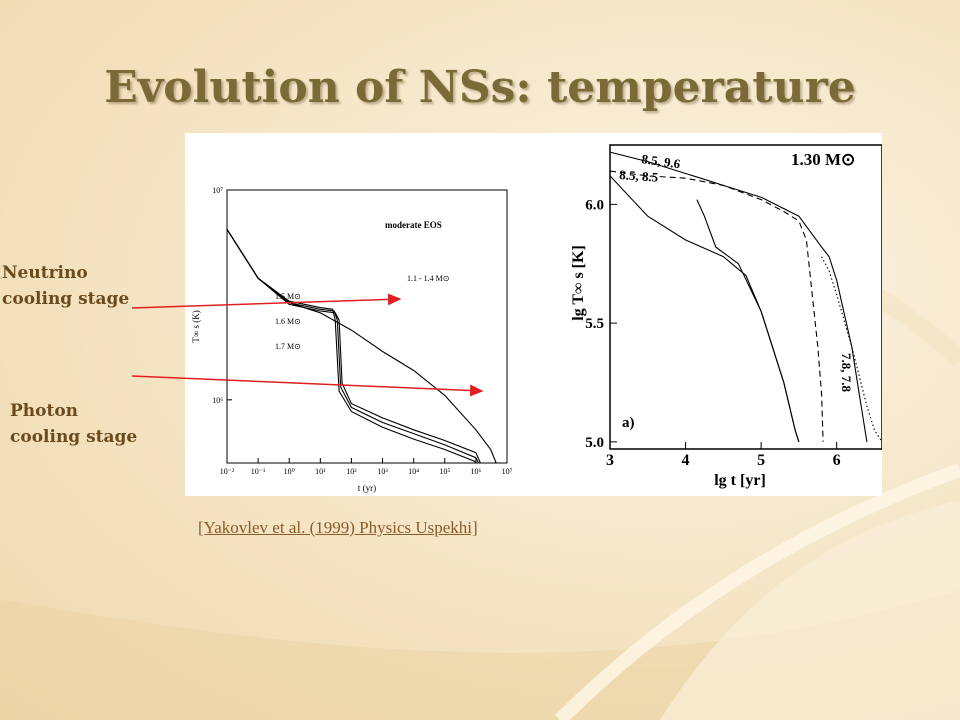 Image resolution: width=960 pixels, height=720 pixels. What do you see at coordinates (66, 286) in the screenshot?
I see `neutrino-stage-label: Neutrino cooling stage` at bounding box center [66, 286].